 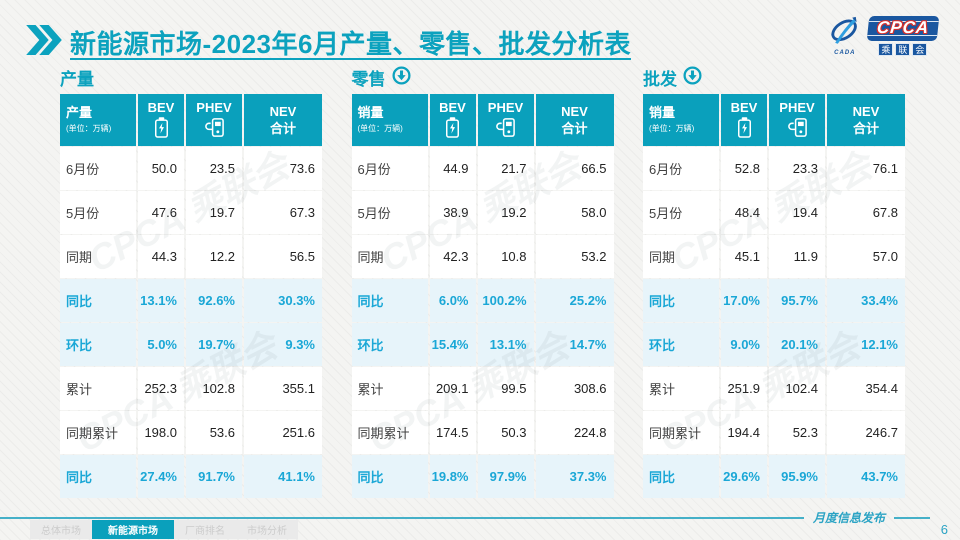 What do you see at coordinates (505, 300) in the screenshot?
I see `cell-value: 100.2%` at bounding box center [505, 300].